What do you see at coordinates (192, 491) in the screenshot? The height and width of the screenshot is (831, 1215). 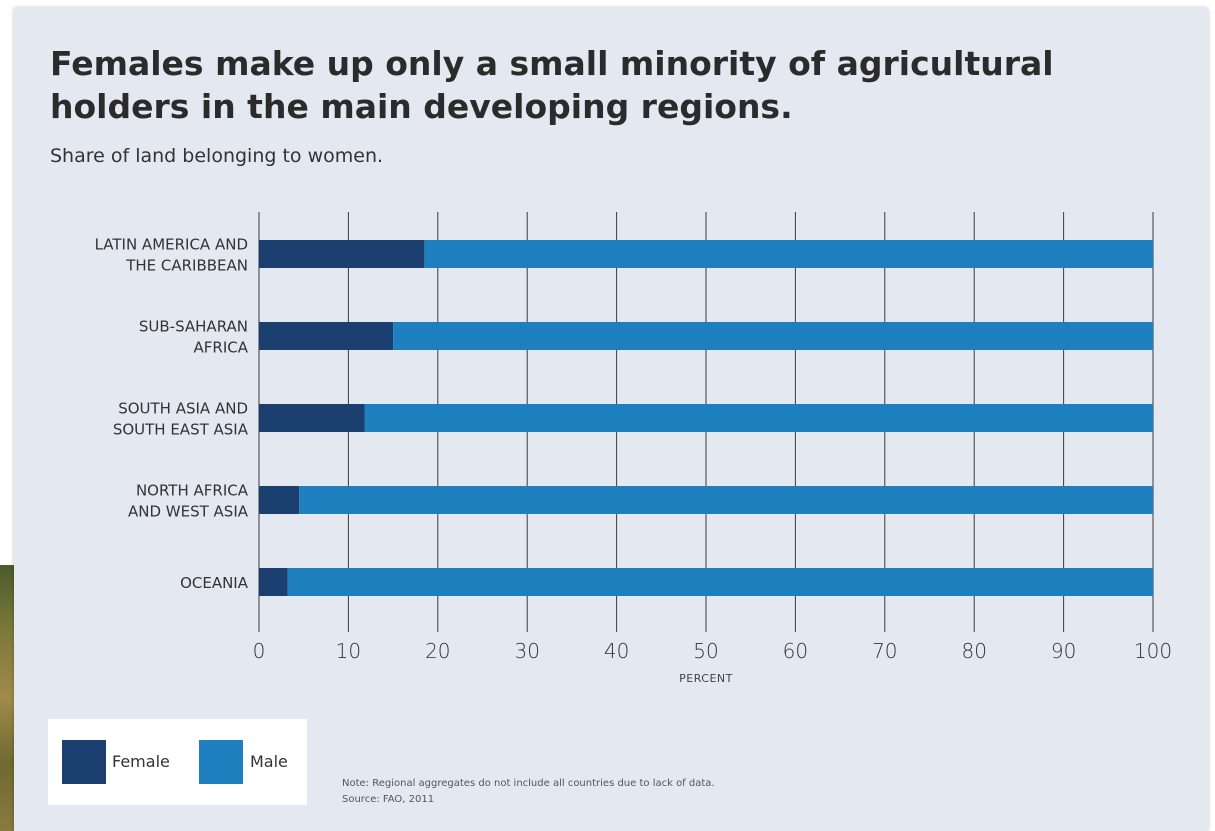 I see `category-label: NORTH AFRICA` at bounding box center [192, 491].